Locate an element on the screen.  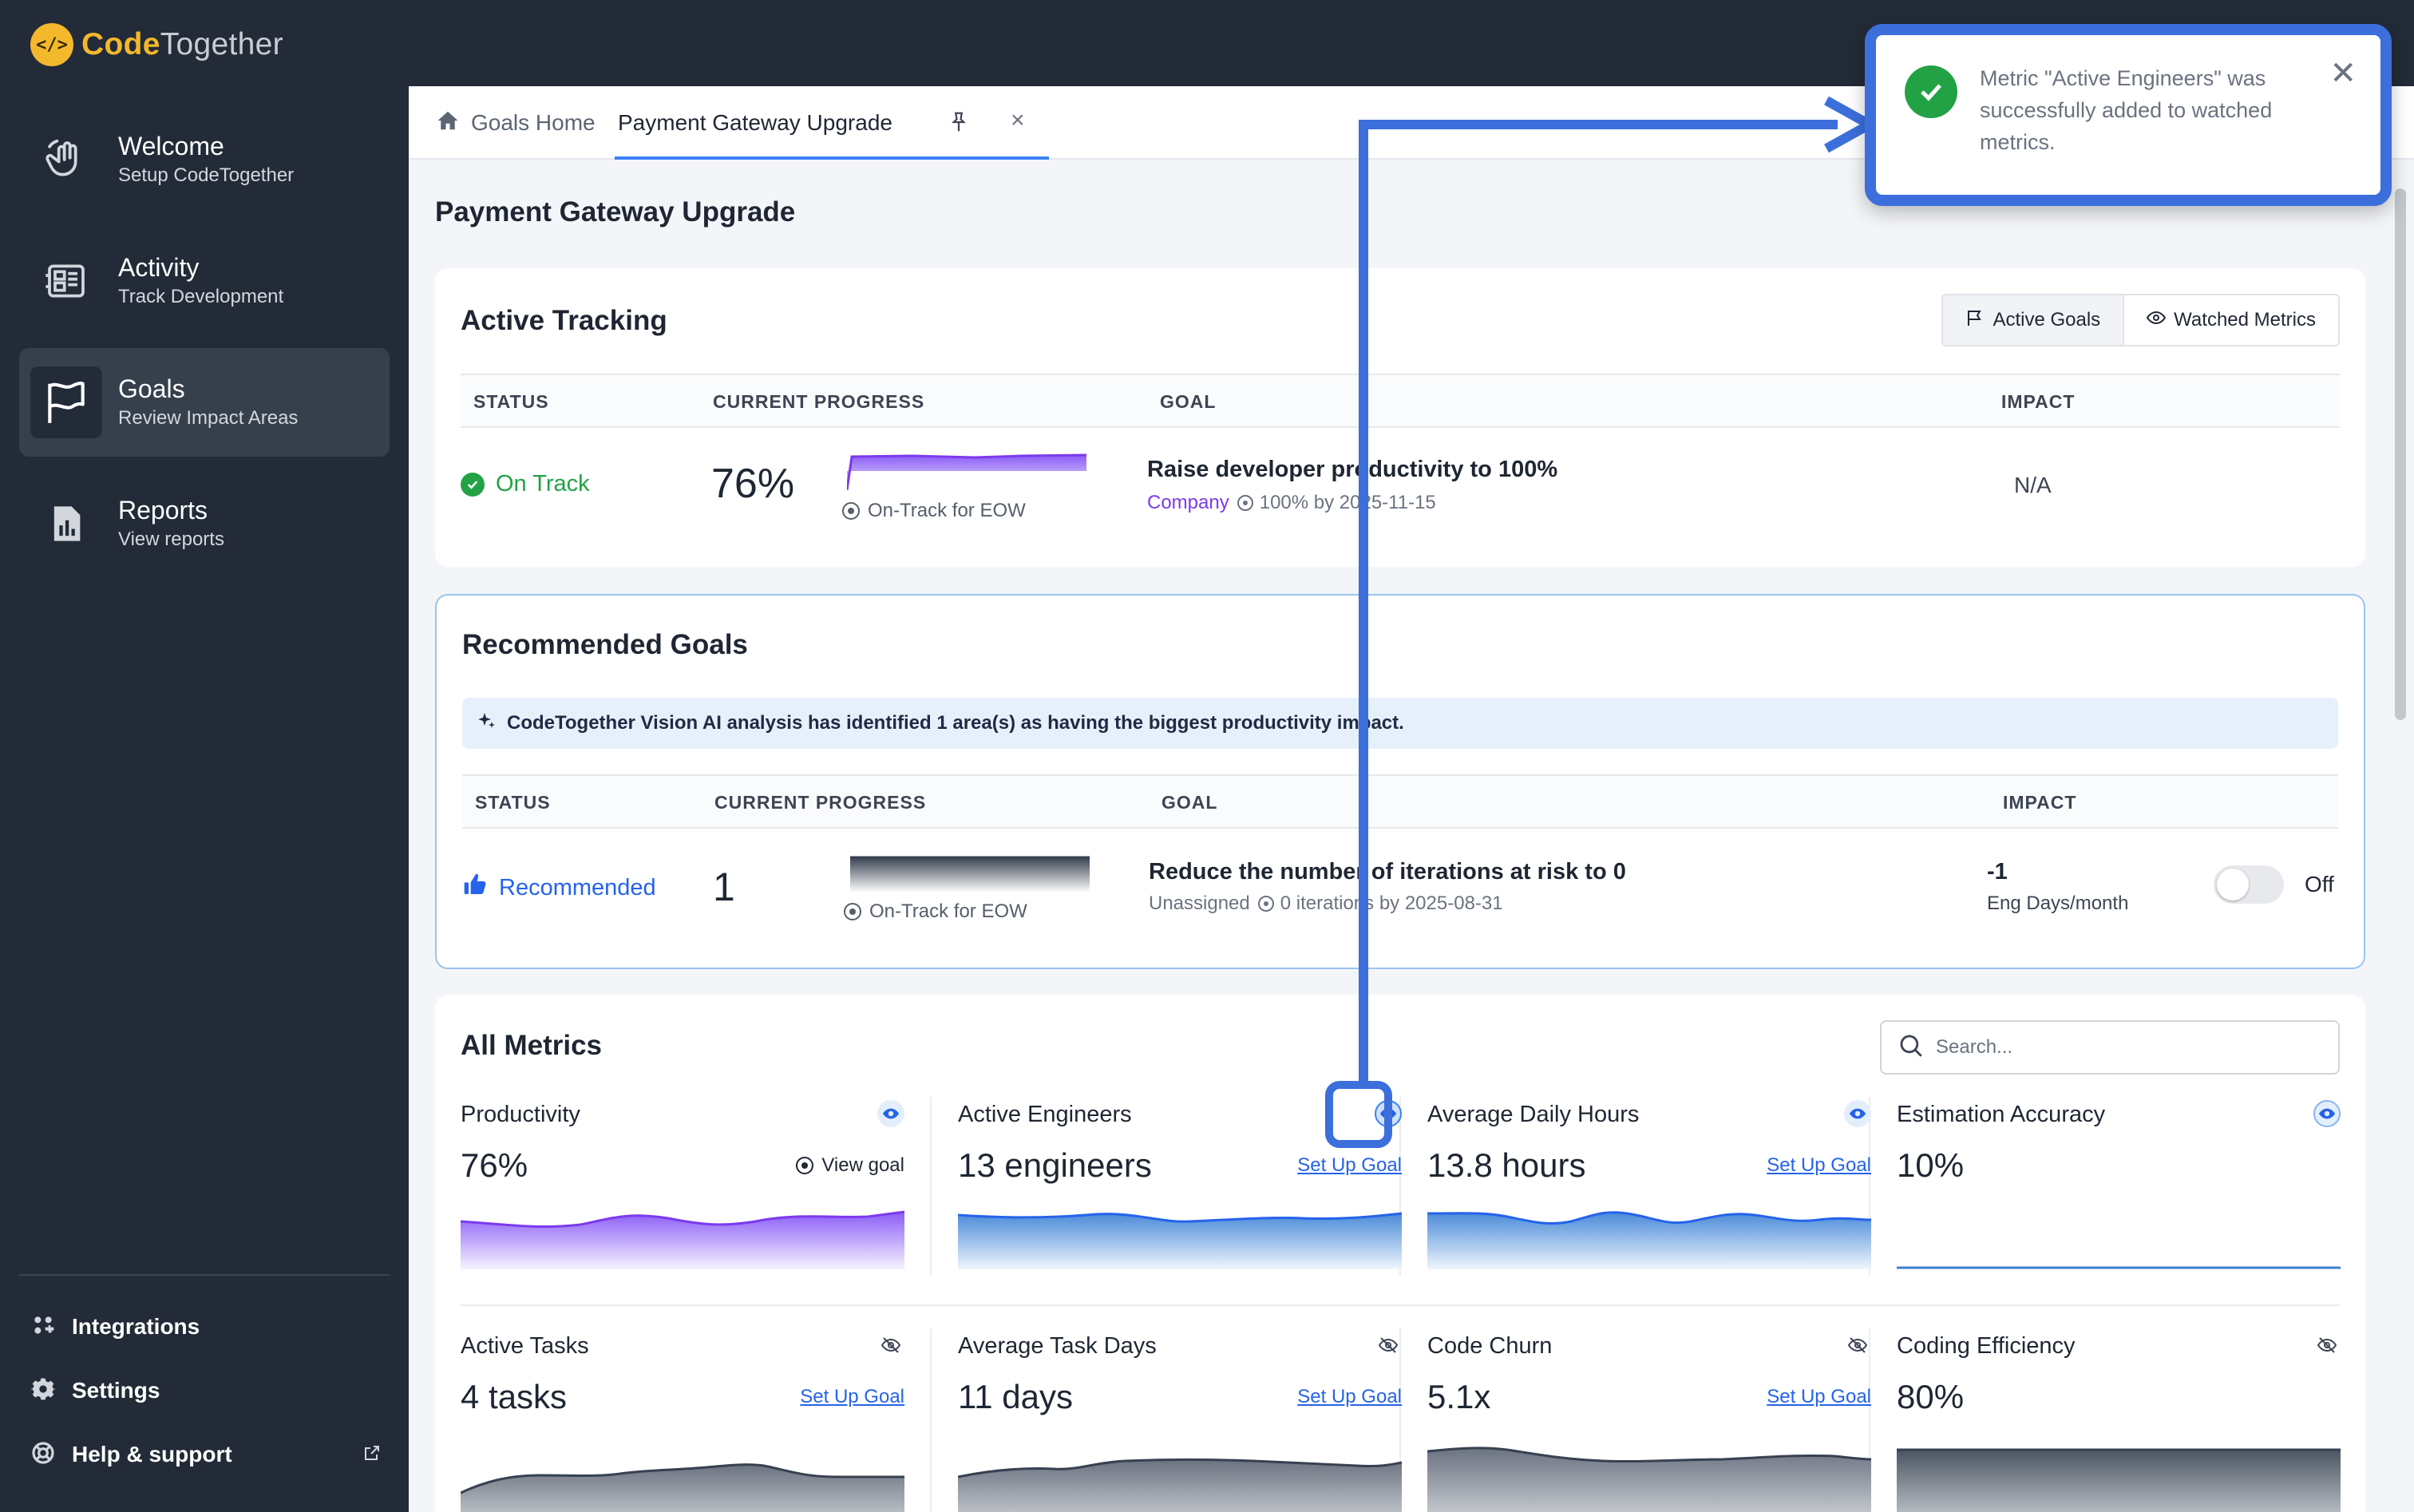
column-impact: IMPACT is located at coordinates (2038, 401).